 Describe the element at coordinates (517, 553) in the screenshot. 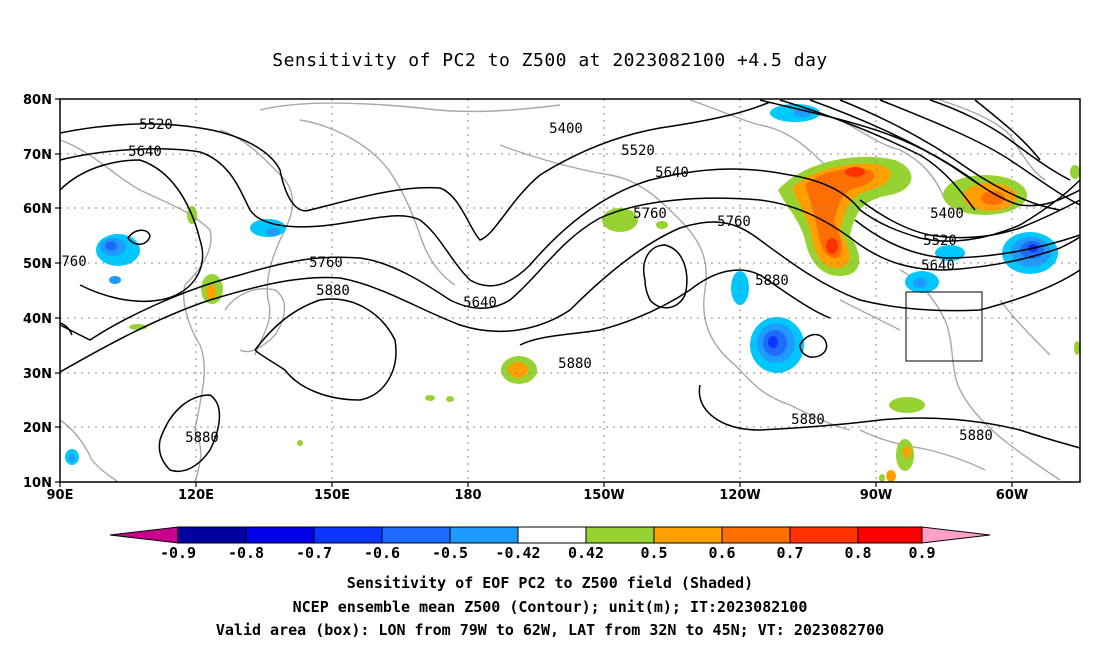

I see `colorbar-label: -0.42` at that location.